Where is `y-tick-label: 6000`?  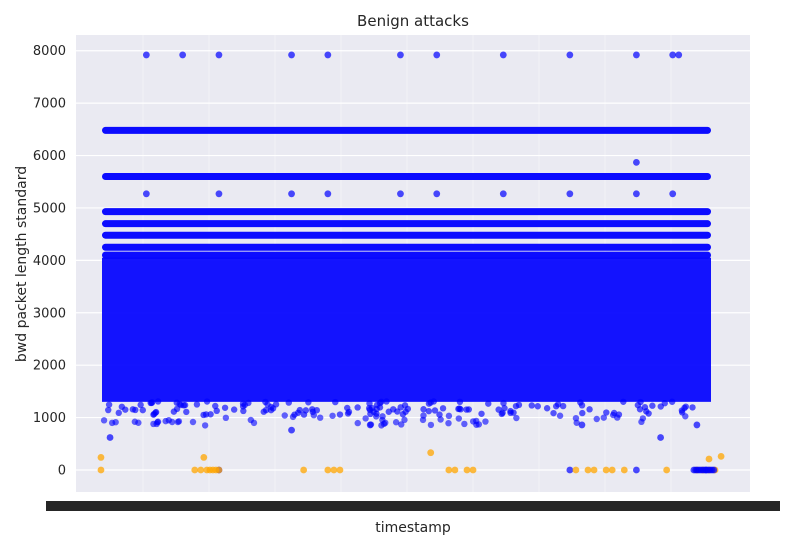 y-tick-label: 6000 is located at coordinates (49, 156).